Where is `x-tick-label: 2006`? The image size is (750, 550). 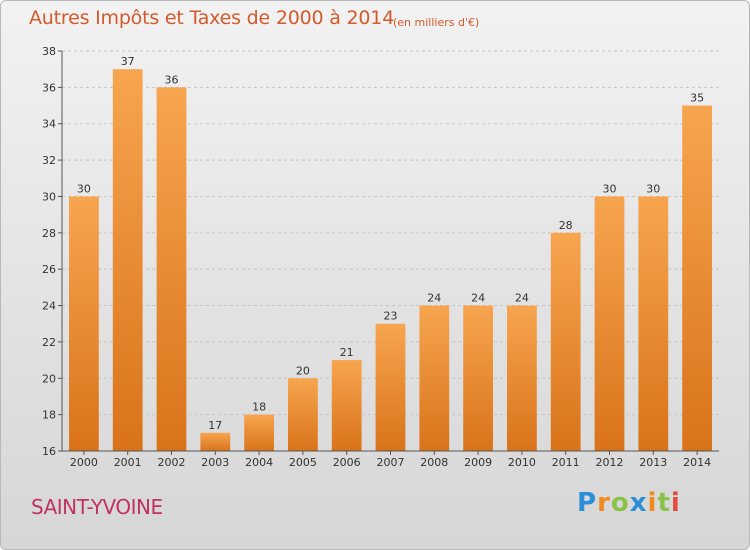 x-tick-label: 2006 is located at coordinates (347, 462).